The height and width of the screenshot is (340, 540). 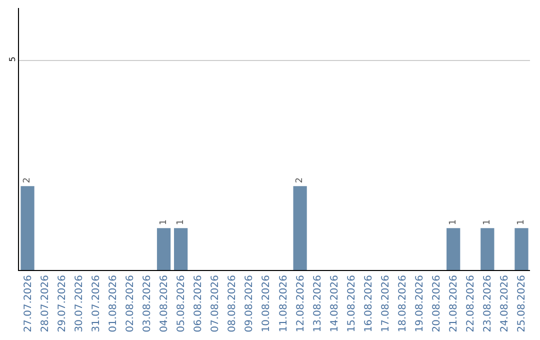 What do you see at coordinates (471, 303) in the screenshot?
I see `x-tick-label: 22.08.2026` at bounding box center [471, 303].